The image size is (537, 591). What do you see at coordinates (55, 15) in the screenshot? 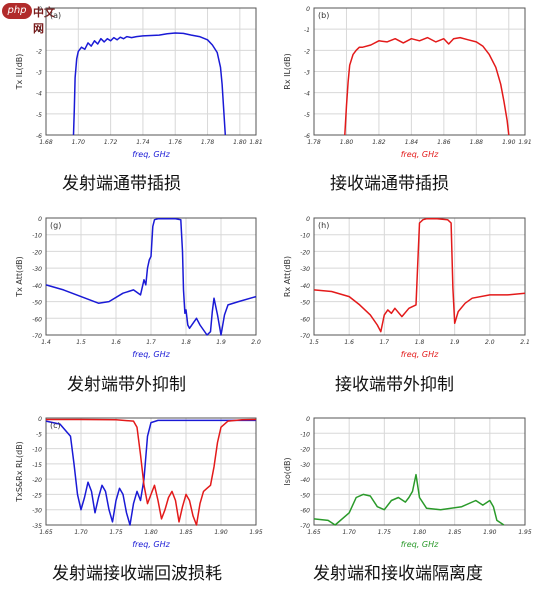
I see `panel-label: (a)` at bounding box center [55, 15].